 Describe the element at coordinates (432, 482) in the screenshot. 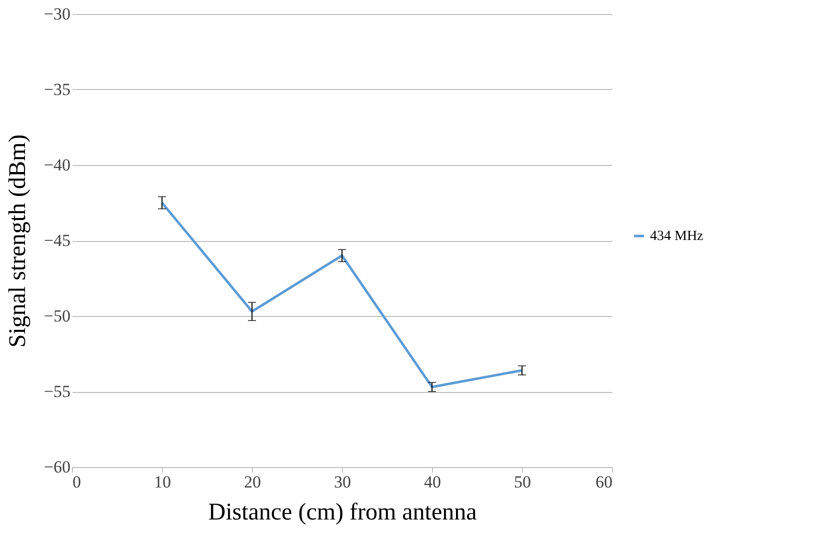

I see `x-tick-label: 40` at that location.